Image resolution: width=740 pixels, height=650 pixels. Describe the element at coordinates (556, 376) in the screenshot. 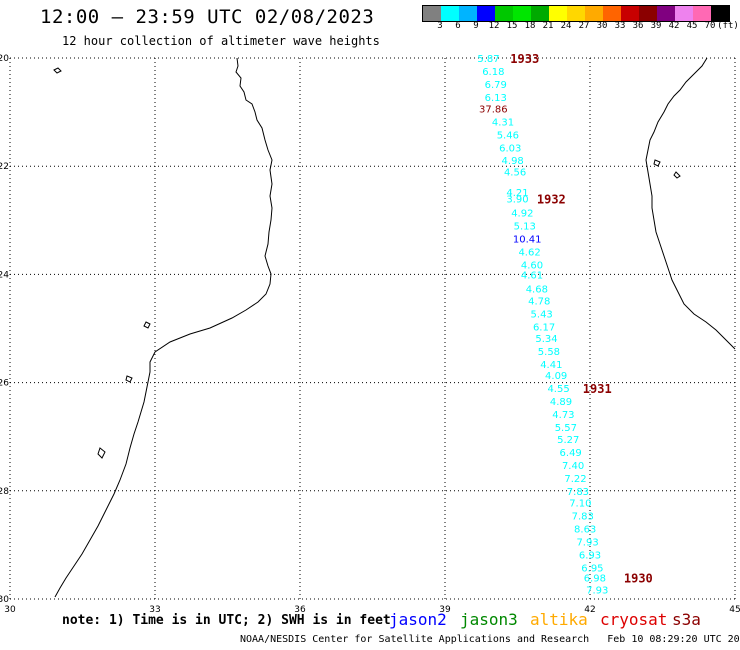

I see `wave-height-value: 4.09` at that location.